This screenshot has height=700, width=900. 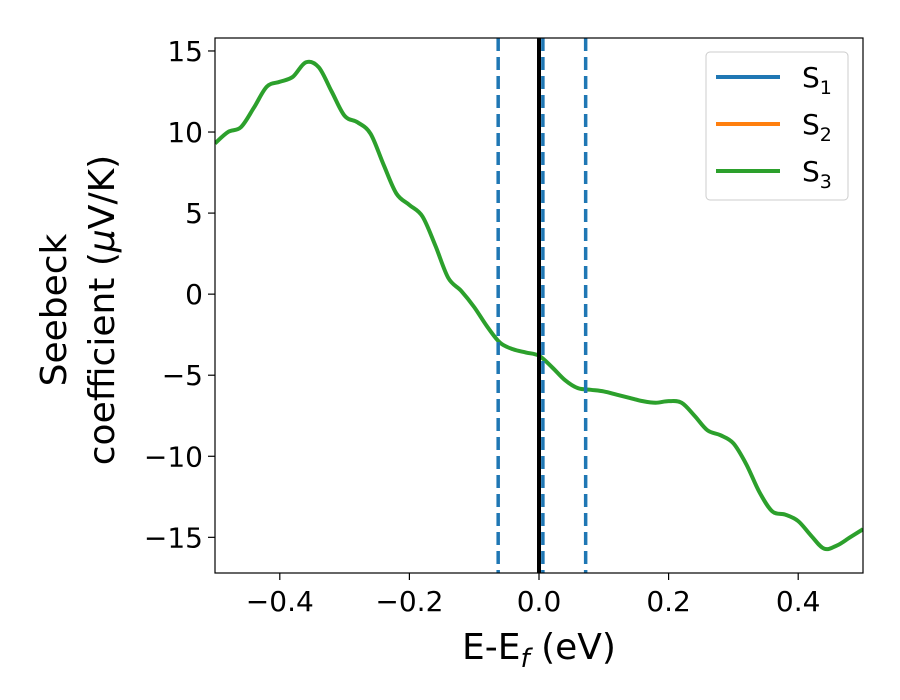 What do you see at coordinates (539, 650) in the screenshot?
I see `x-axis-title: E-Ef (eV)` at bounding box center [539, 650].